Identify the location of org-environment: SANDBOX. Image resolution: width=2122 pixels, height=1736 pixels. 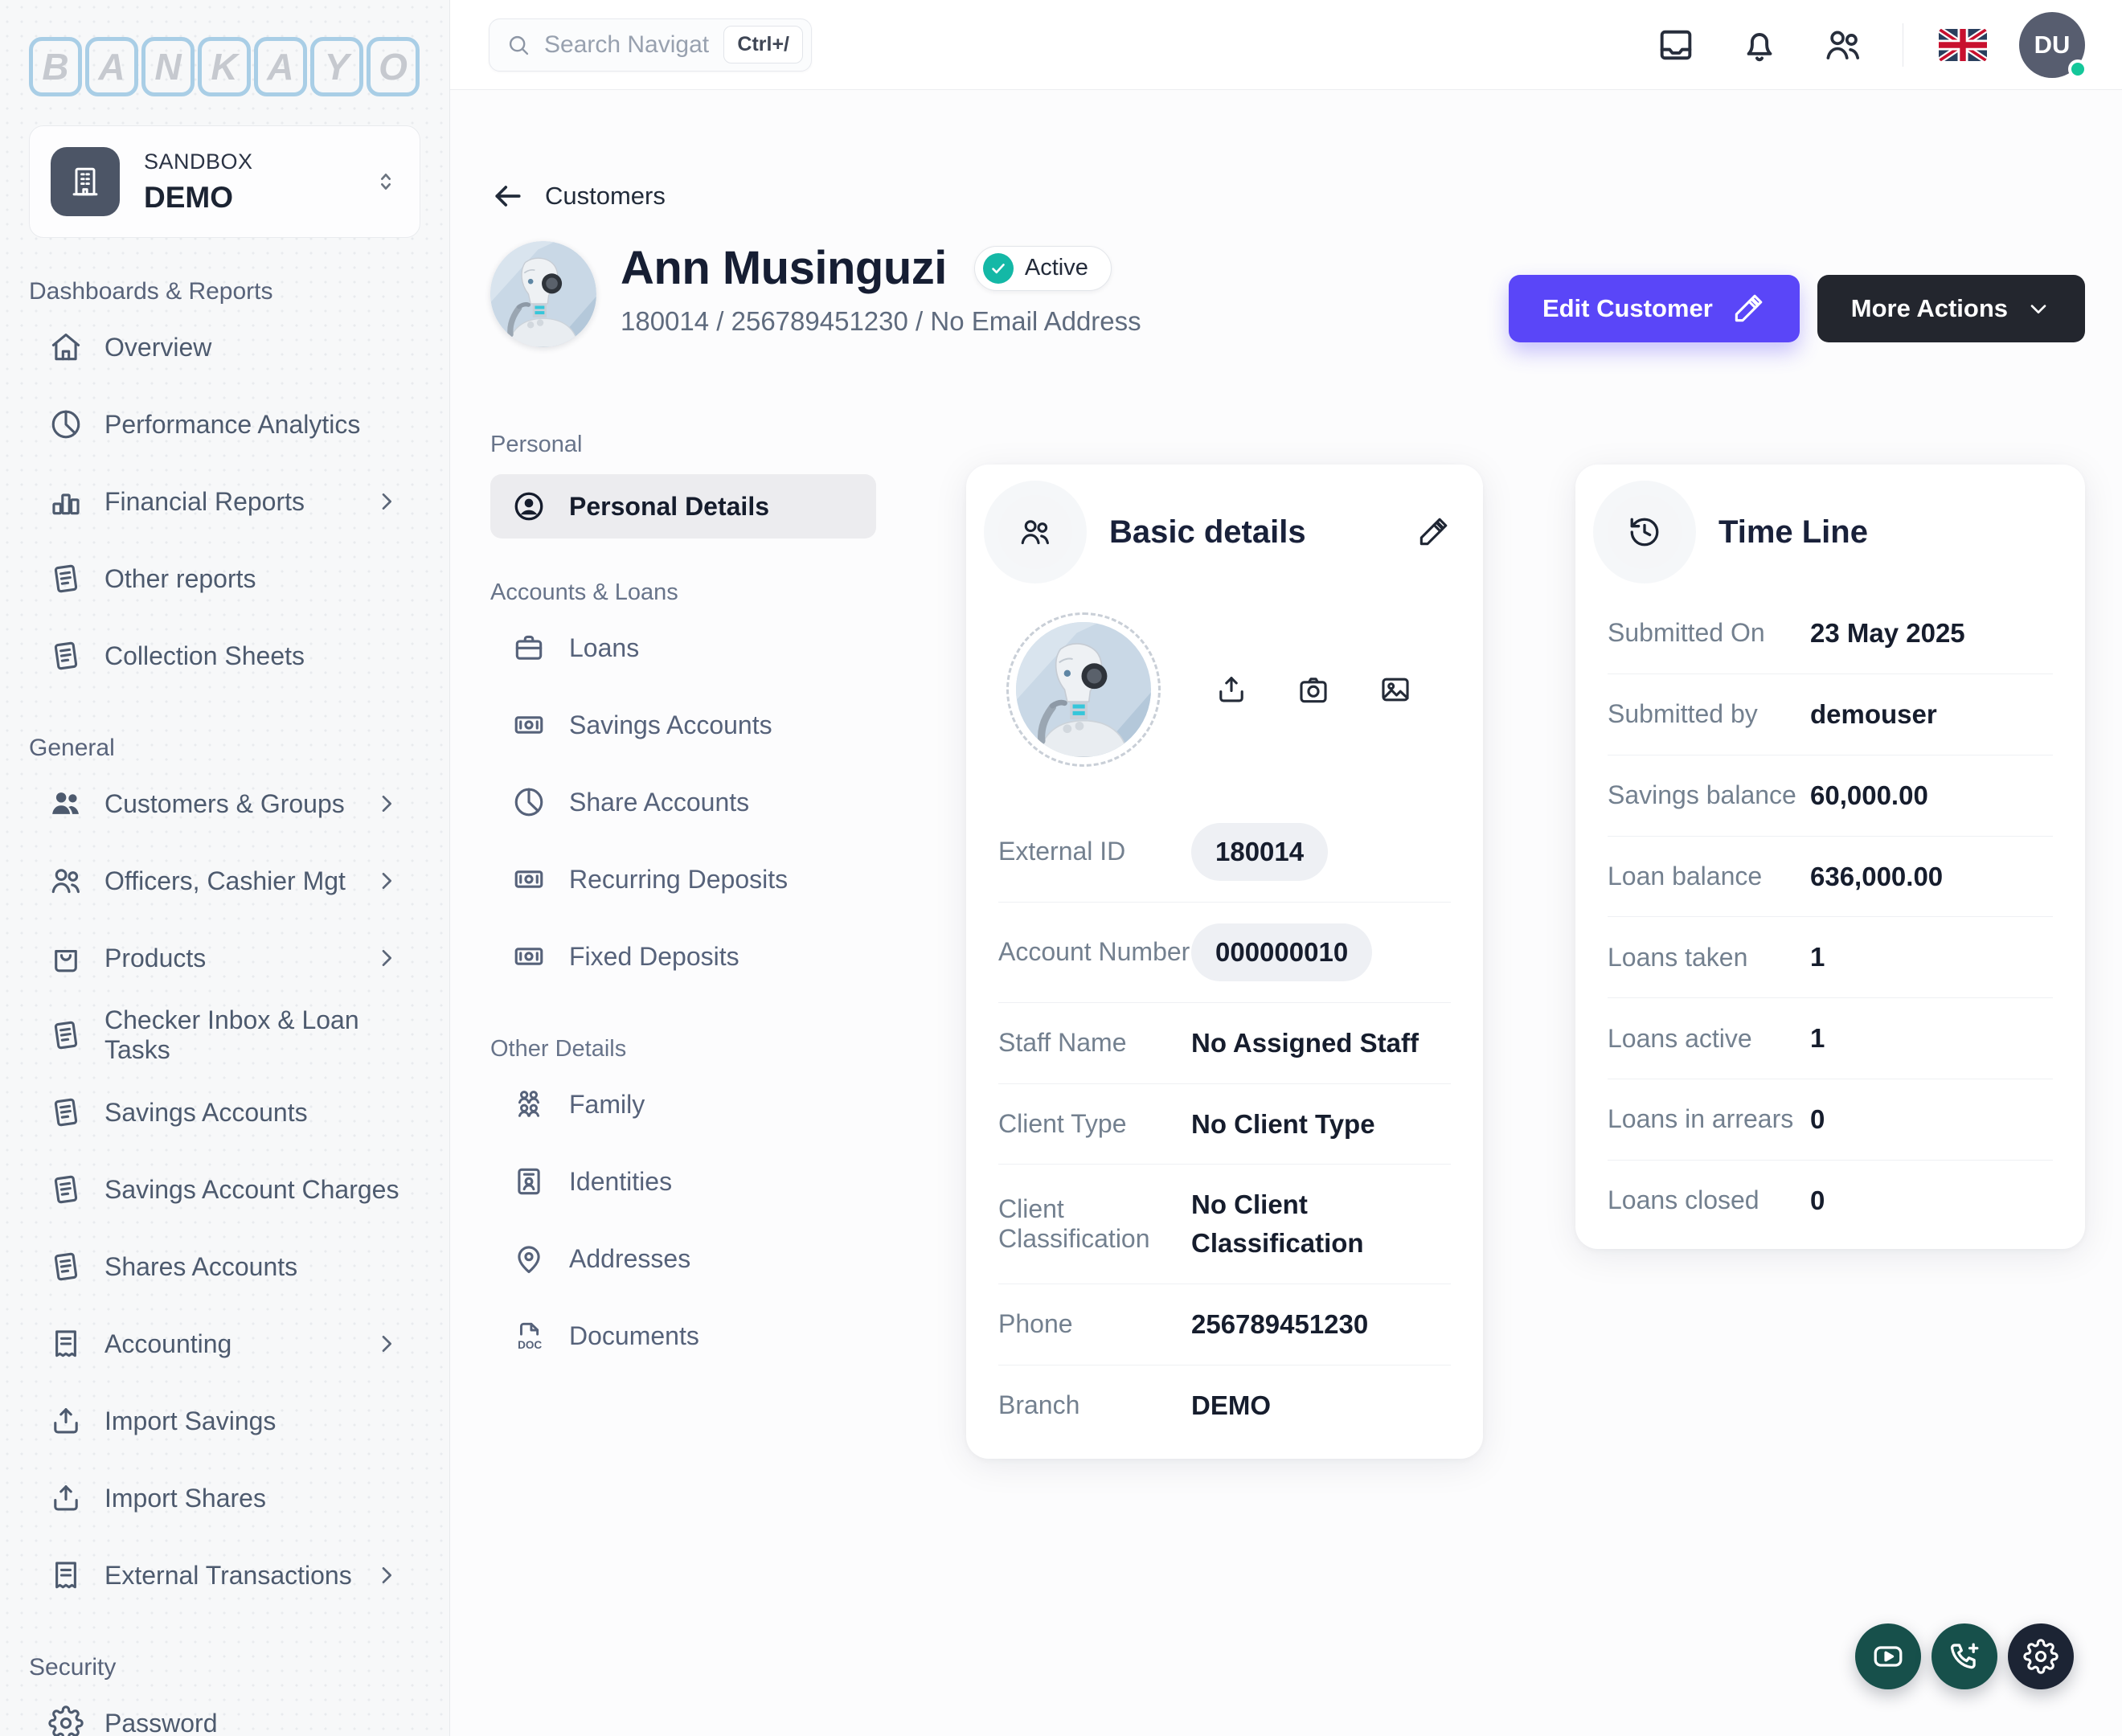
(198, 161).